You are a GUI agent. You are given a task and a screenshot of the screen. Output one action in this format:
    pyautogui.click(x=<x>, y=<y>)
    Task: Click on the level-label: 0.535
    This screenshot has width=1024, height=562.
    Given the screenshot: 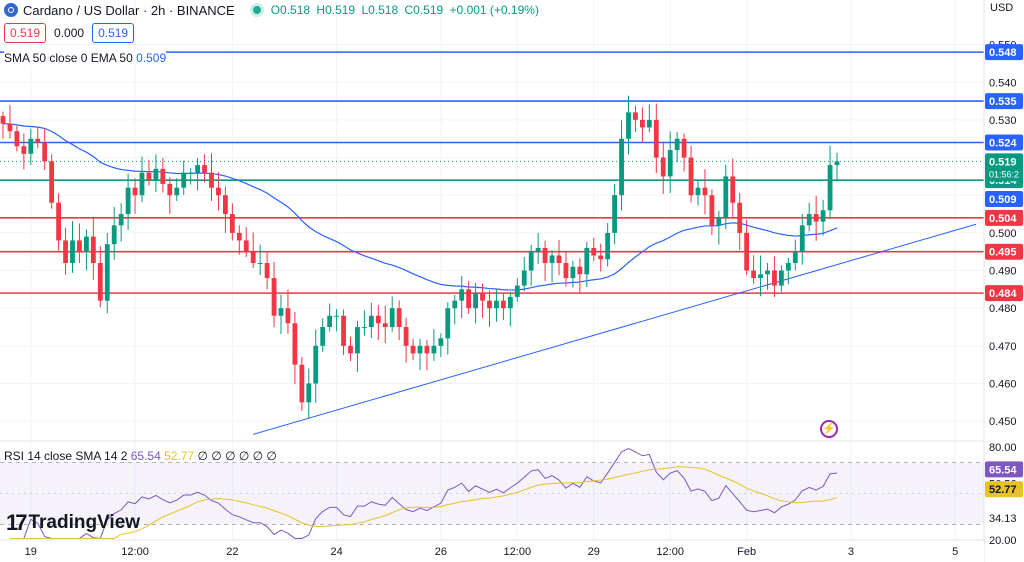 What is the action you would take?
    pyautogui.click(x=1003, y=102)
    